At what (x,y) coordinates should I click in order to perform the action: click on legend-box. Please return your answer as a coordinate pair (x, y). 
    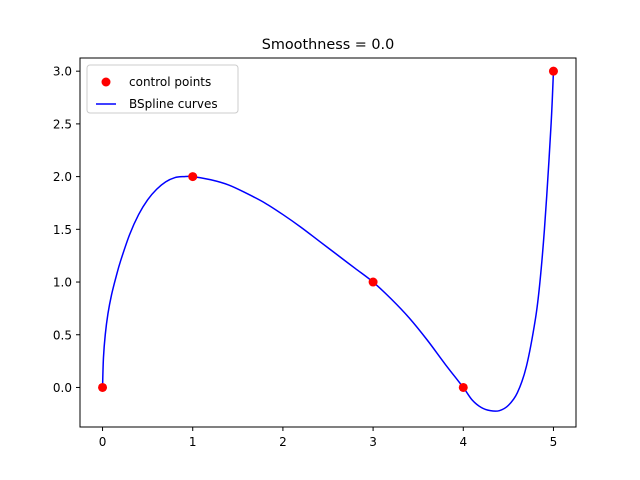
    Looking at the image, I should click on (162, 89).